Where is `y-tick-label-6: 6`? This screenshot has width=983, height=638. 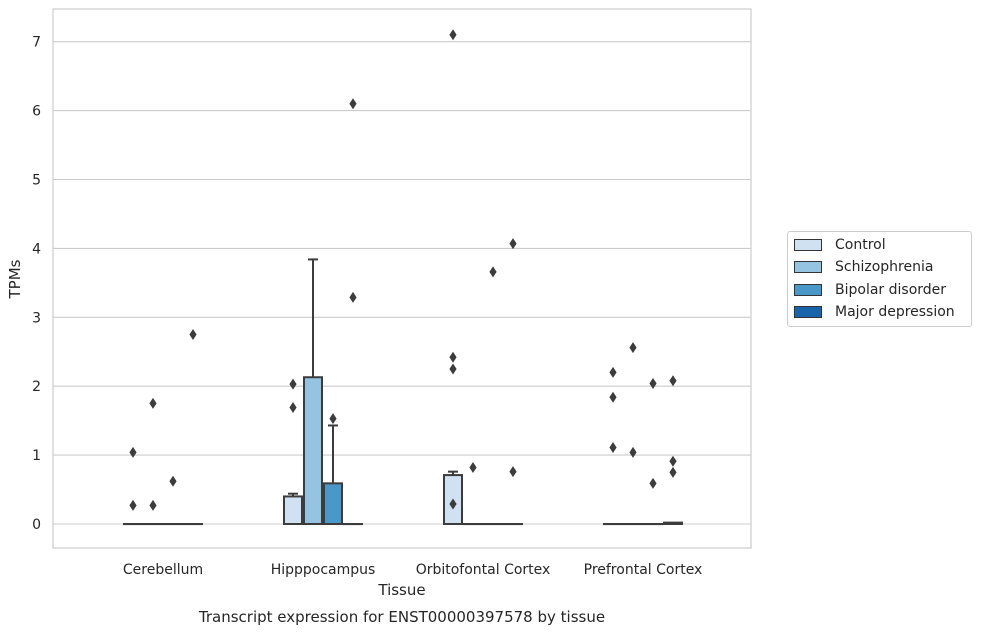
y-tick-label-6: 6 is located at coordinates (36, 112).